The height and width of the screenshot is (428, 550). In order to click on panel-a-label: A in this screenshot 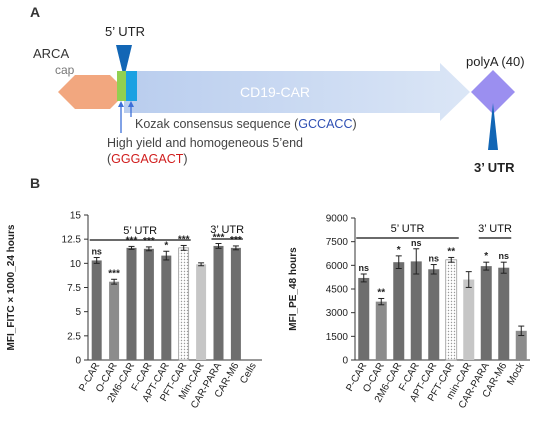, I will do `click(35, 12)`.